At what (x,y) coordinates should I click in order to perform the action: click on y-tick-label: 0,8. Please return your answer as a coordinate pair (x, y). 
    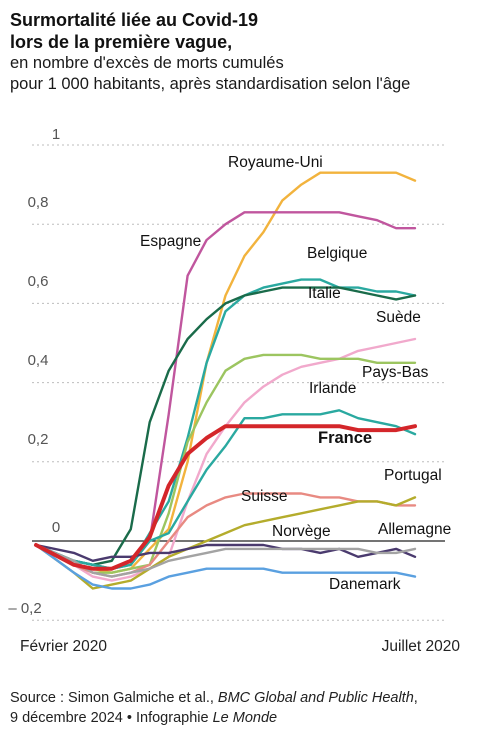
    Looking at the image, I should click on (38, 202).